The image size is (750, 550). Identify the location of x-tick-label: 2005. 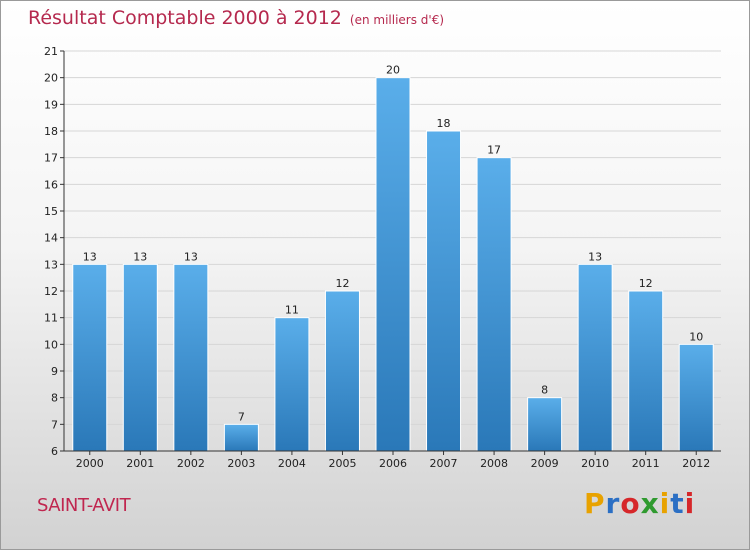
(342, 463).